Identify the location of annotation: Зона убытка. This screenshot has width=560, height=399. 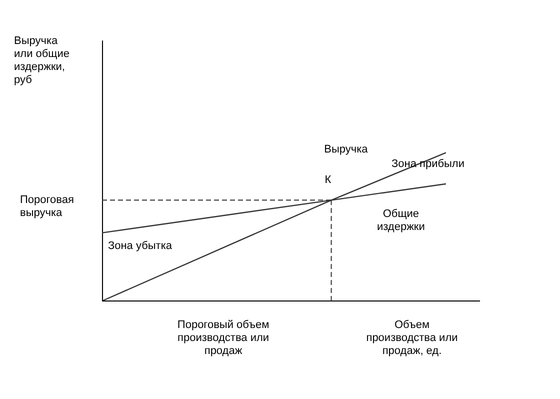
(140, 246).